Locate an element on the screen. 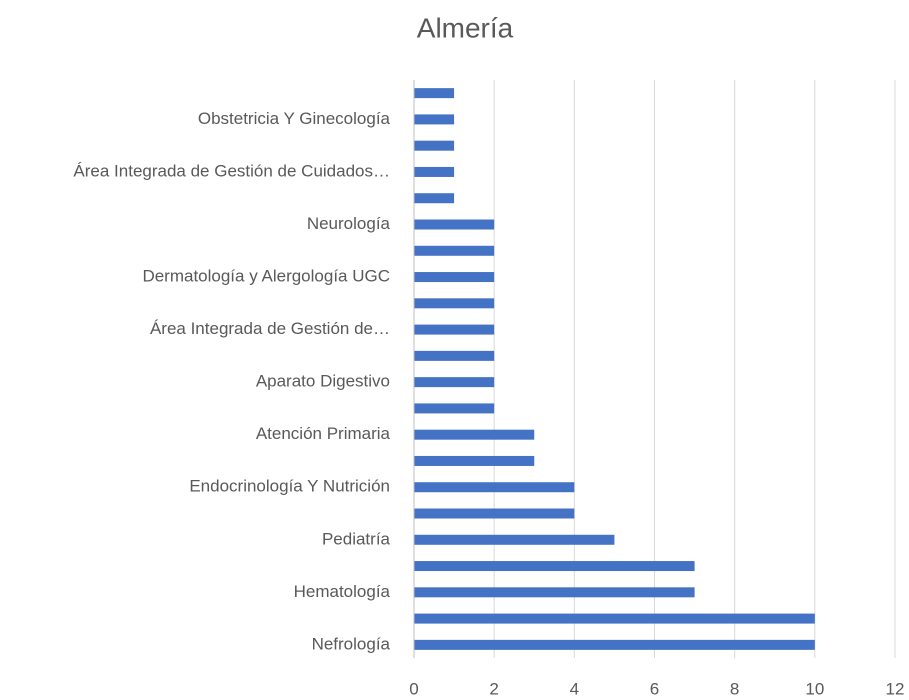 The width and height of the screenshot is (909, 700). y-tick-label: Aparato Digestivo is located at coordinates (323, 381).